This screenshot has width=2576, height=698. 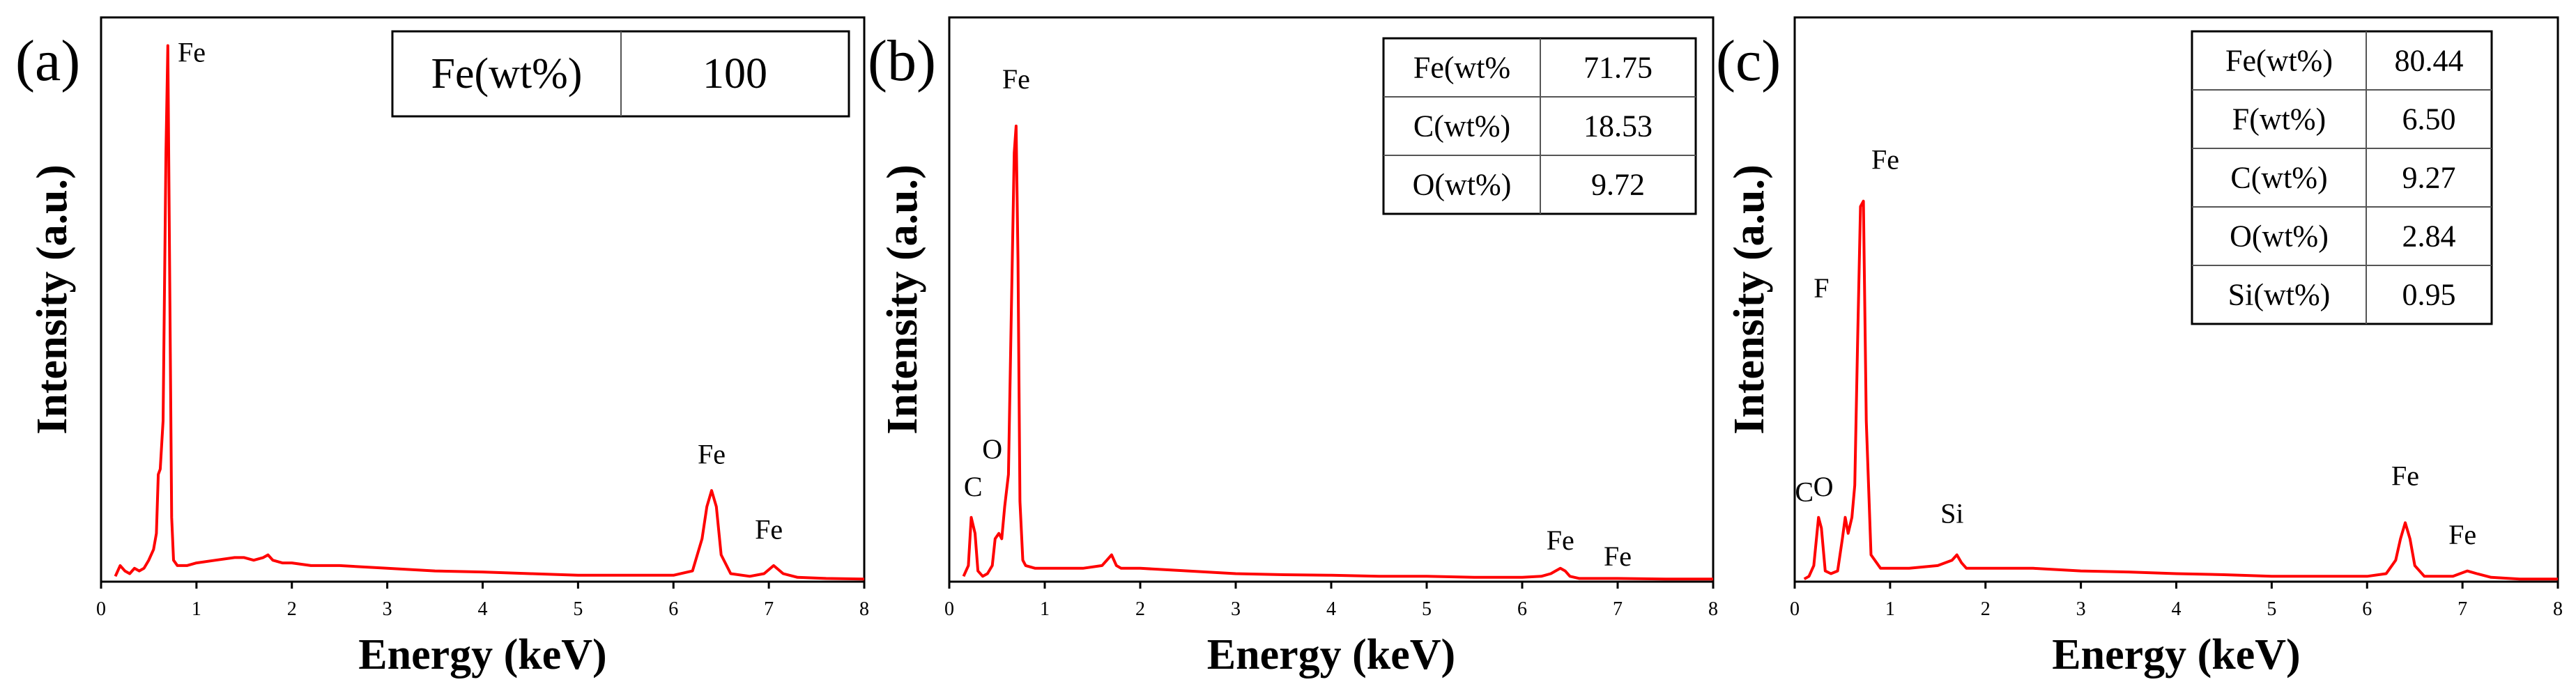 What do you see at coordinates (1539, 126) in the screenshot?
I see `composition-table: Fe(wt% 71.75 C(wt%) 18.53 O(wt%) 9.72` at bounding box center [1539, 126].